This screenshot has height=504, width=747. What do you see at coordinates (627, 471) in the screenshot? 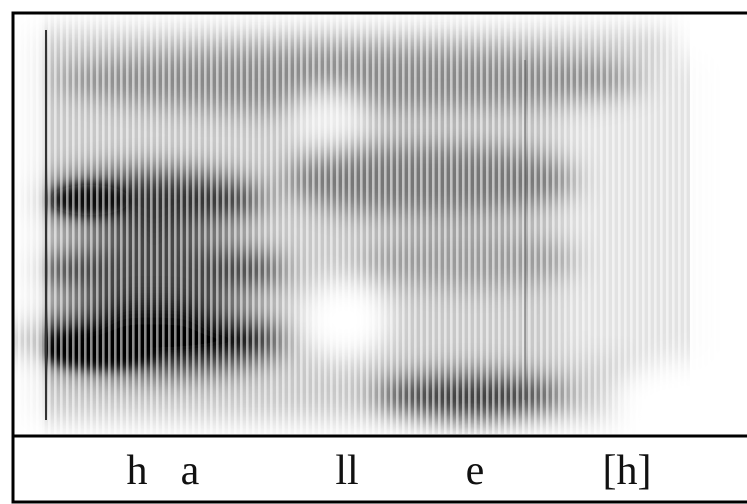
I see `segment-label: [h]` at bounding box center [627, 471].